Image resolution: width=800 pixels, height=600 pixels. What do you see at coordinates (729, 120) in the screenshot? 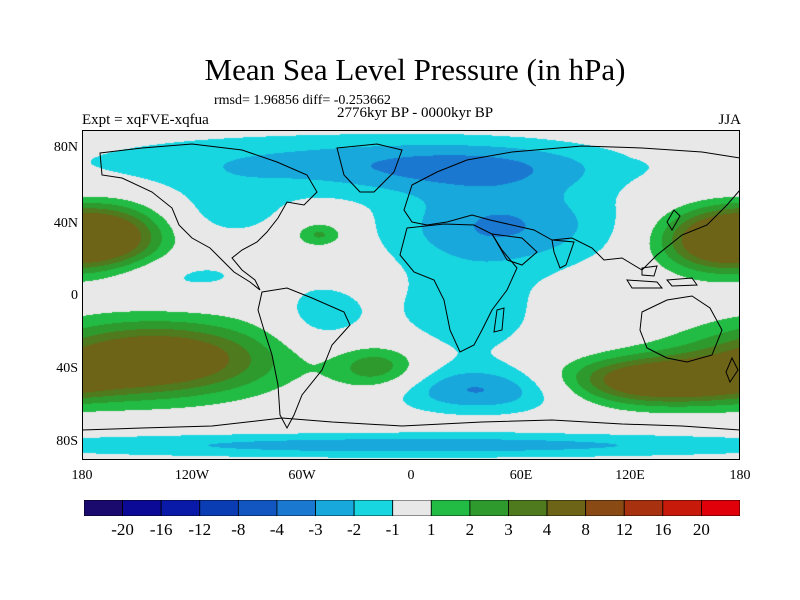
I see `season-label: JJA` at bounding box center [729, 120].